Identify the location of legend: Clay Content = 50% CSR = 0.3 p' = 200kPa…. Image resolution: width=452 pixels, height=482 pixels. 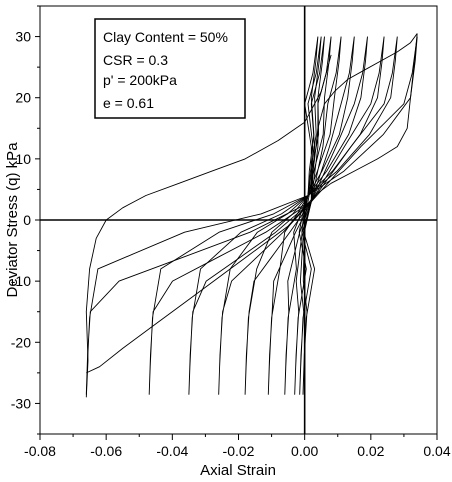
(170, 68).